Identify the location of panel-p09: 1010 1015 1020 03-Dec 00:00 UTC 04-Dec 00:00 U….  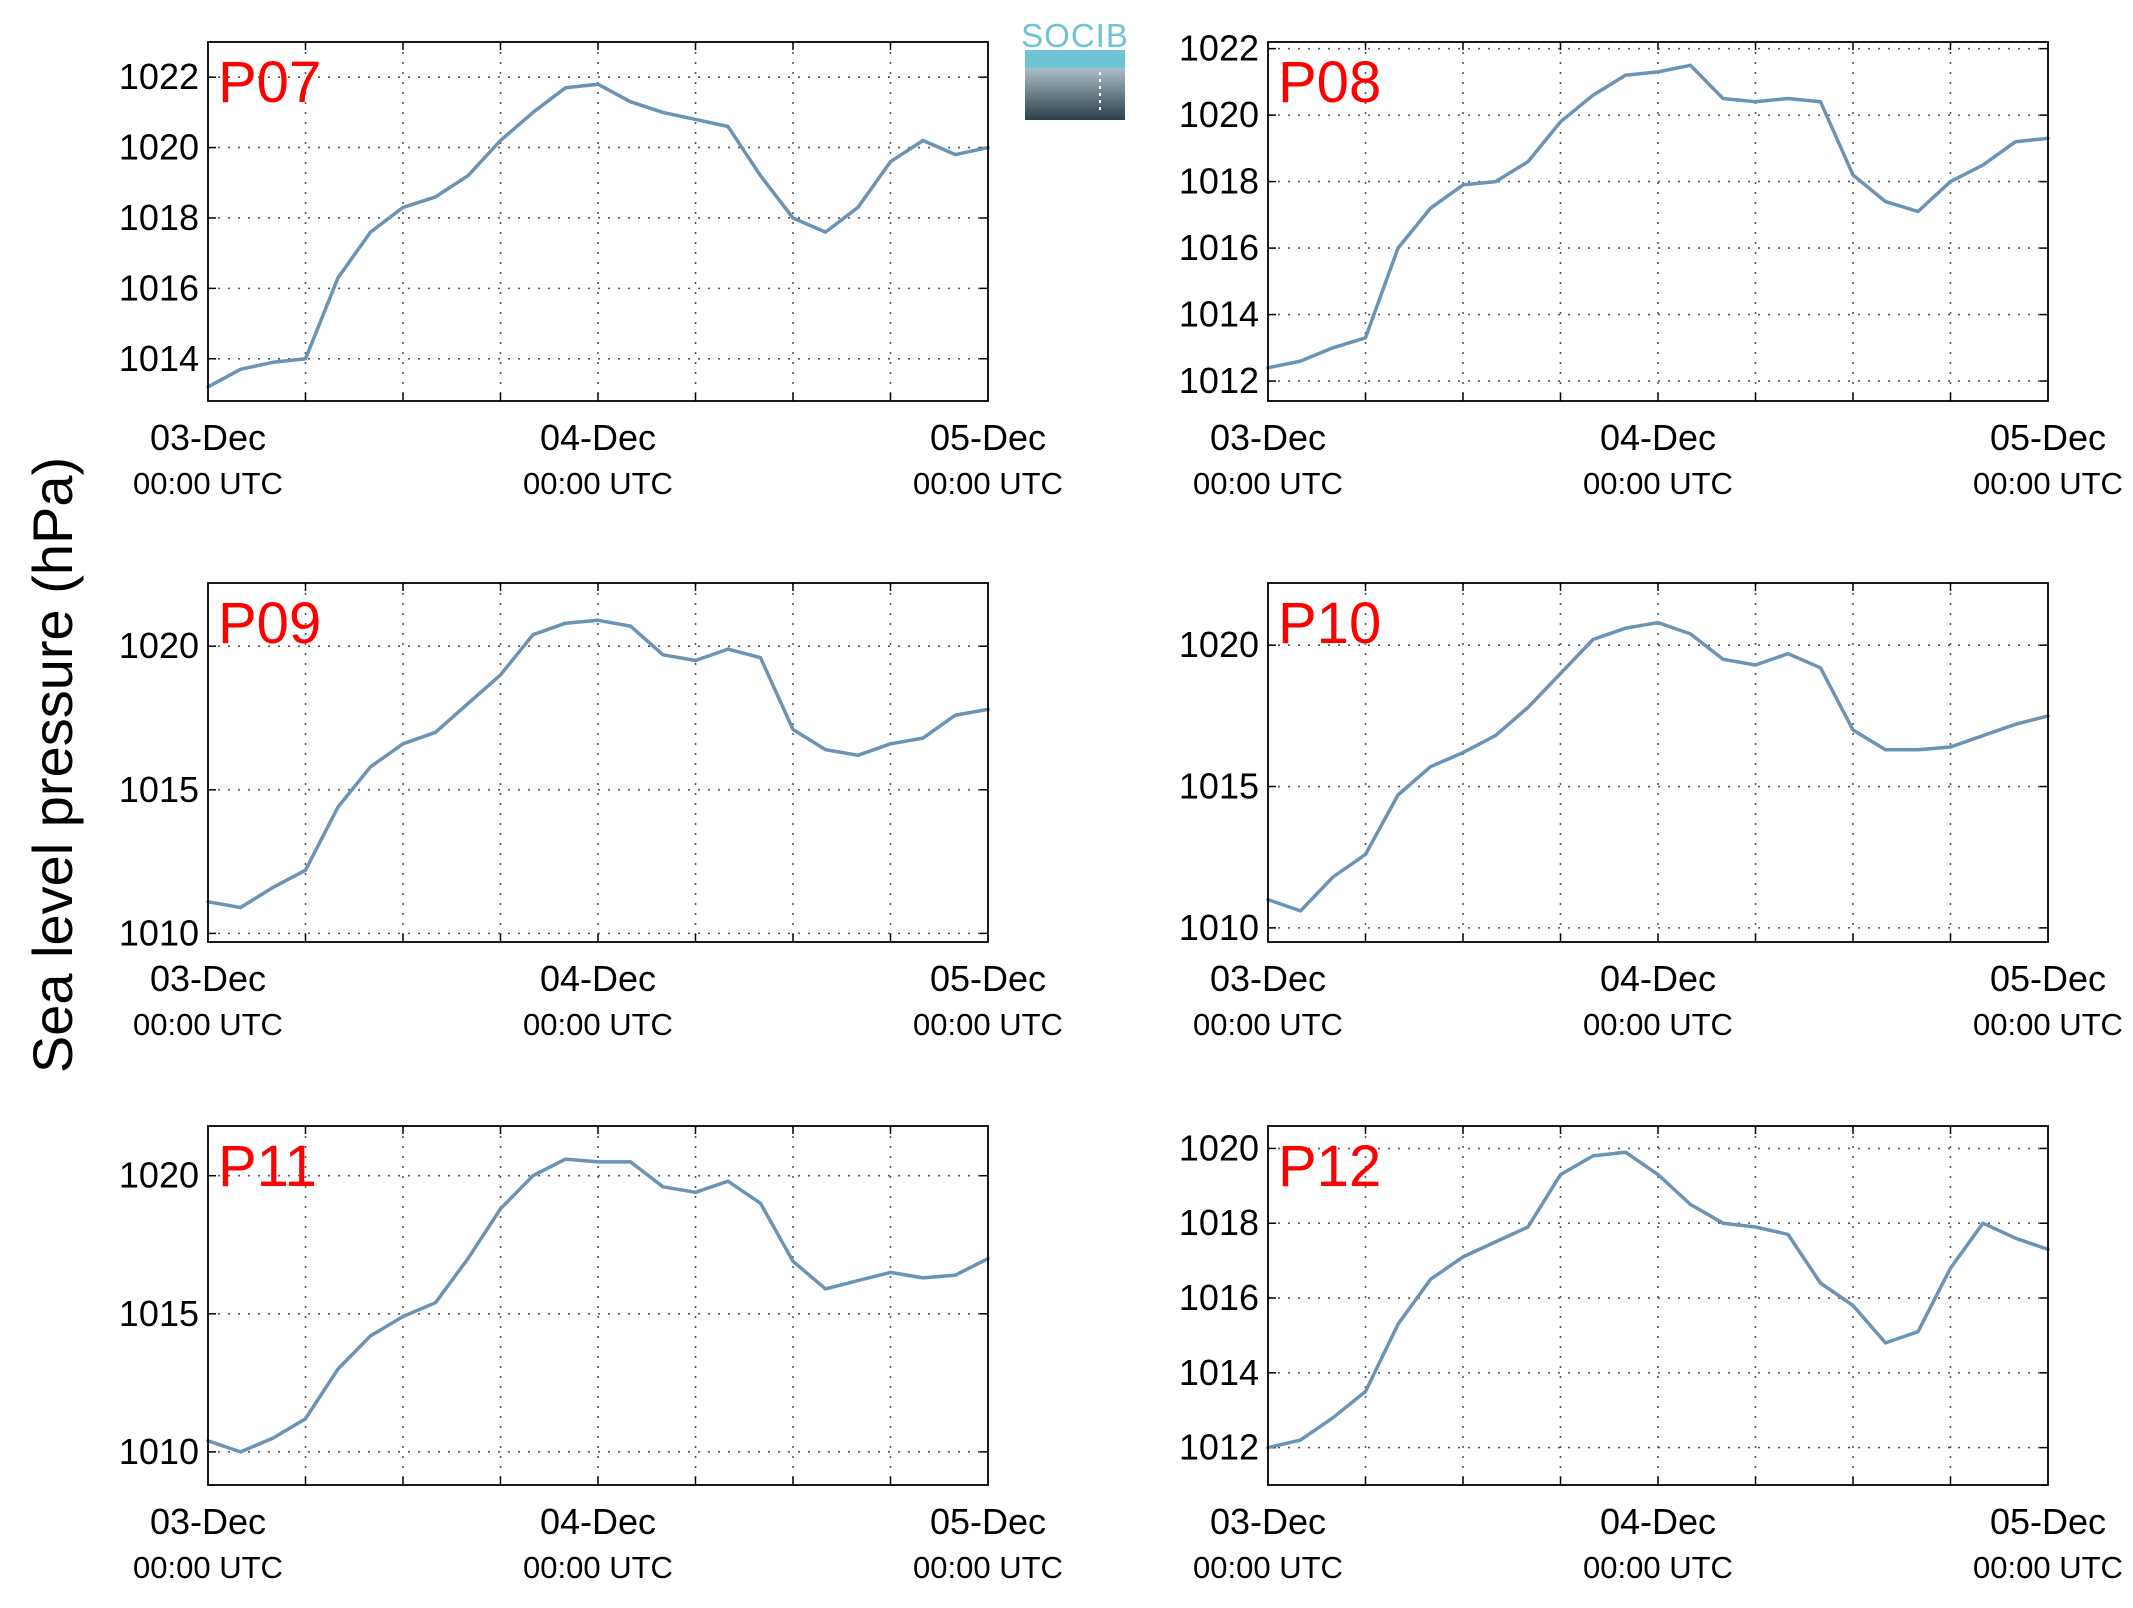
(591, 812).